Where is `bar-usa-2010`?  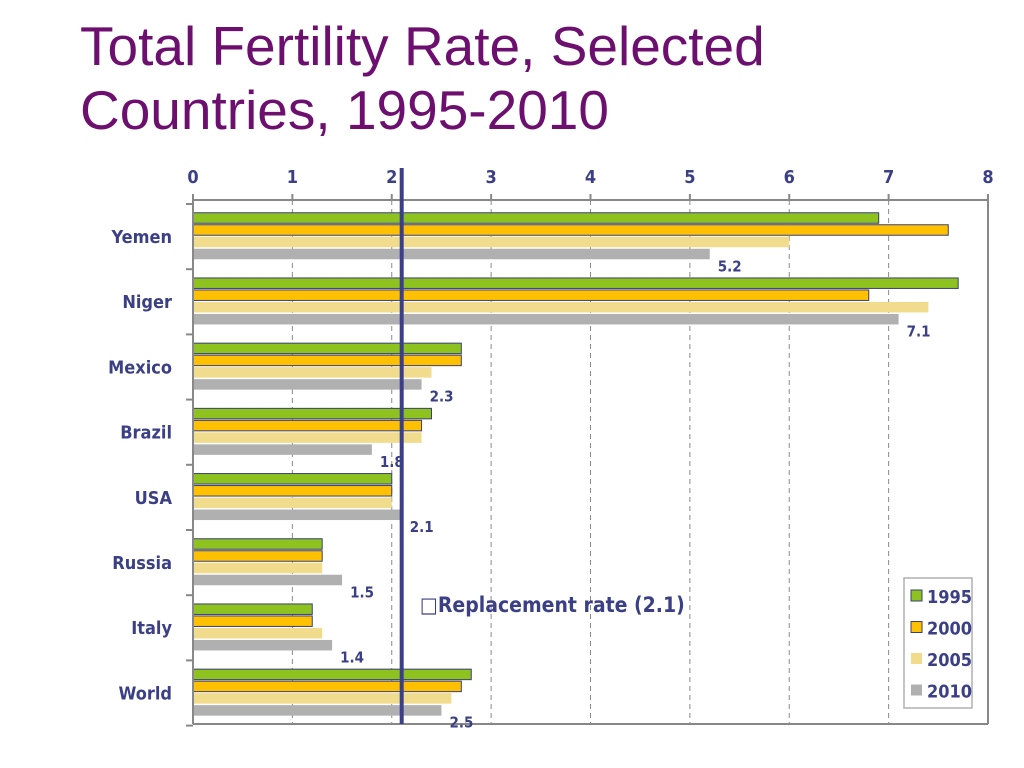 bar-usa-2010 is located at coordinates (297, 515).